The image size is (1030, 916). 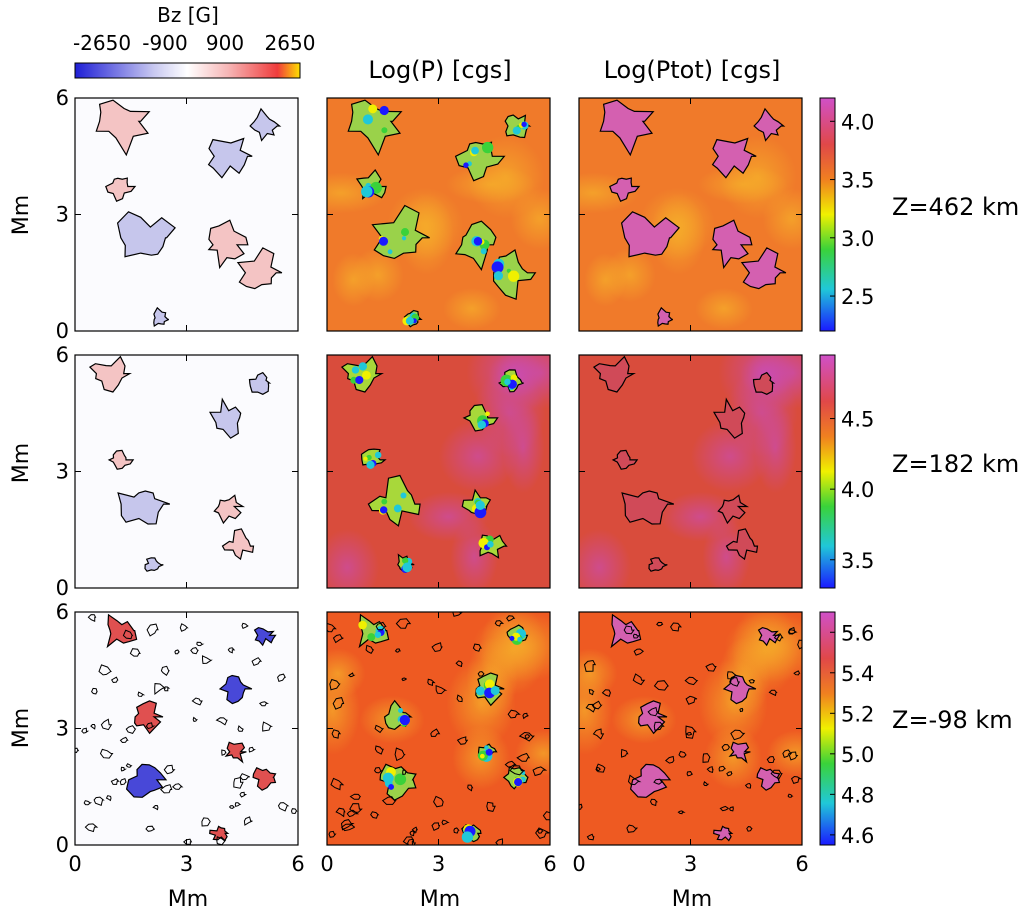 I want to click on row-colorbars: 4.0 3.5 3.0 2.5 4.5 4.0 3.5 5.6 5.4 5.2 5.0 4.8 4.6, so click(x=846, y=472).